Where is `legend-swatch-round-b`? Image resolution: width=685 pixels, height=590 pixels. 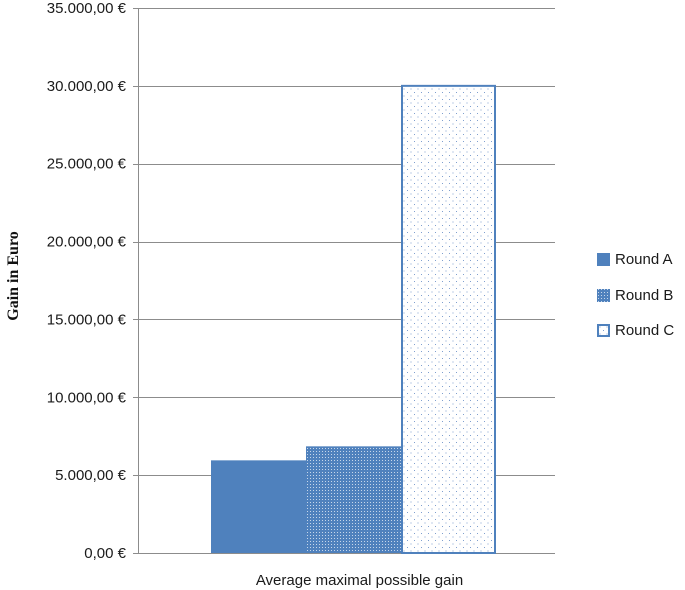
legend-swatch-round-b is located at coordinates (603, 295).